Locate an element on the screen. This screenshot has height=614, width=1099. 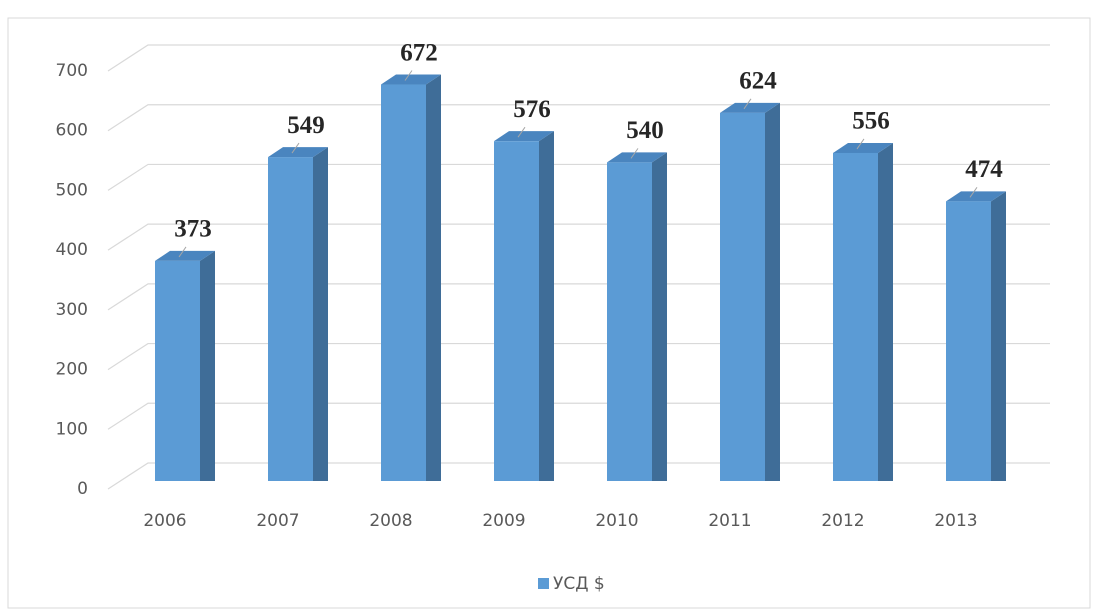
x-tick-label: 2011 is located at coordinates (729, 521).